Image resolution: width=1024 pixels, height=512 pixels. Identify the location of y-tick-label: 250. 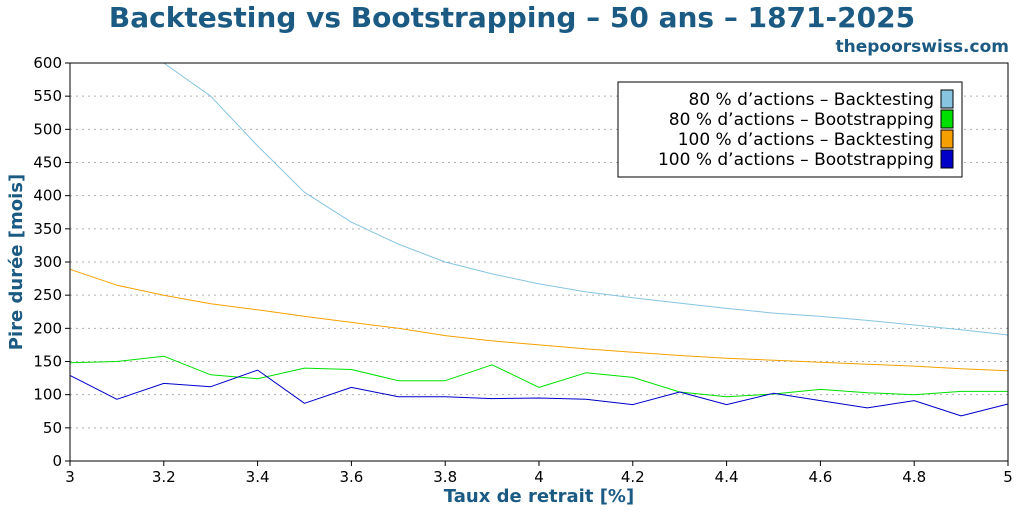
(47, 295).